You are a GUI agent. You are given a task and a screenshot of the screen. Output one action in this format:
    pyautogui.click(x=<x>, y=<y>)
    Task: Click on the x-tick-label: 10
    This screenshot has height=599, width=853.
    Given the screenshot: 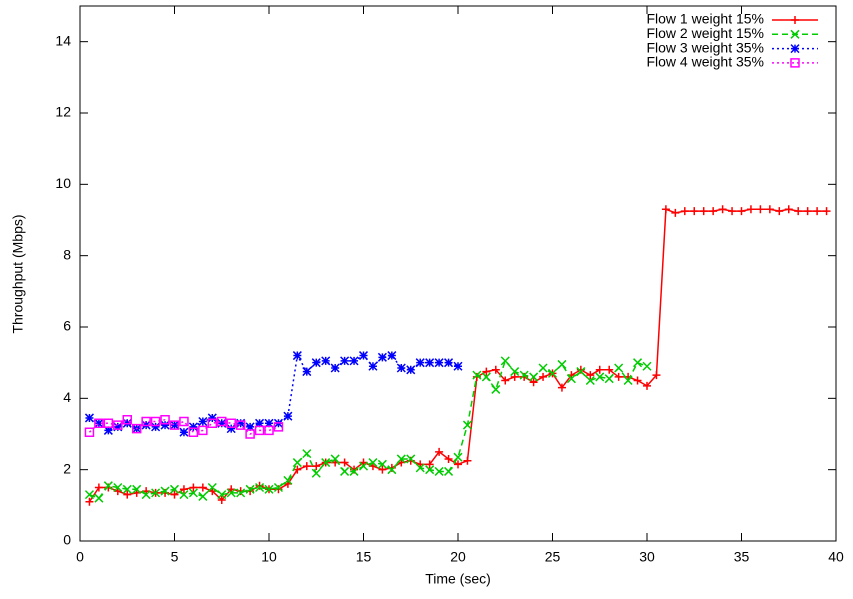 What is the action you would take?
    pyautogui.click(x=269, y=557)
    